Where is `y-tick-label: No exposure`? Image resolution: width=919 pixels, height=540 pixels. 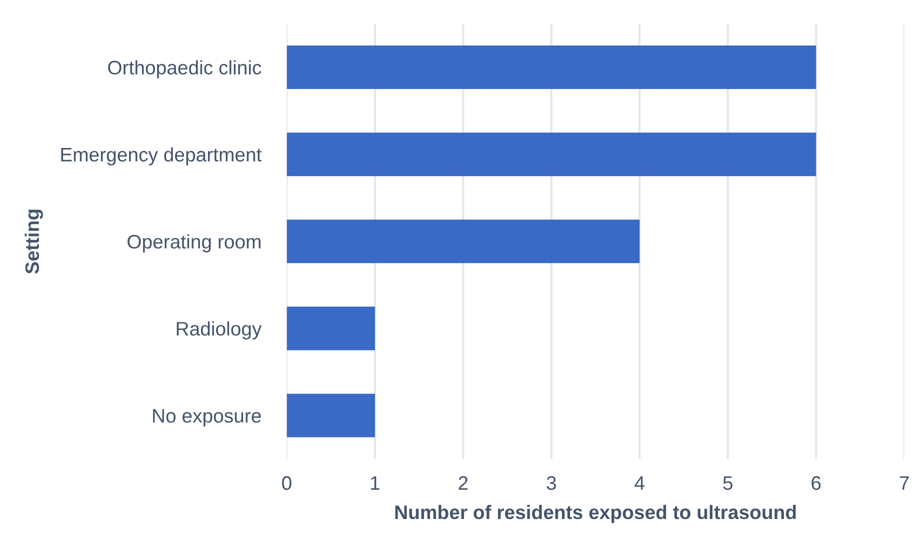 y-tick-label: No exposure is located at coordinates (207, 418).